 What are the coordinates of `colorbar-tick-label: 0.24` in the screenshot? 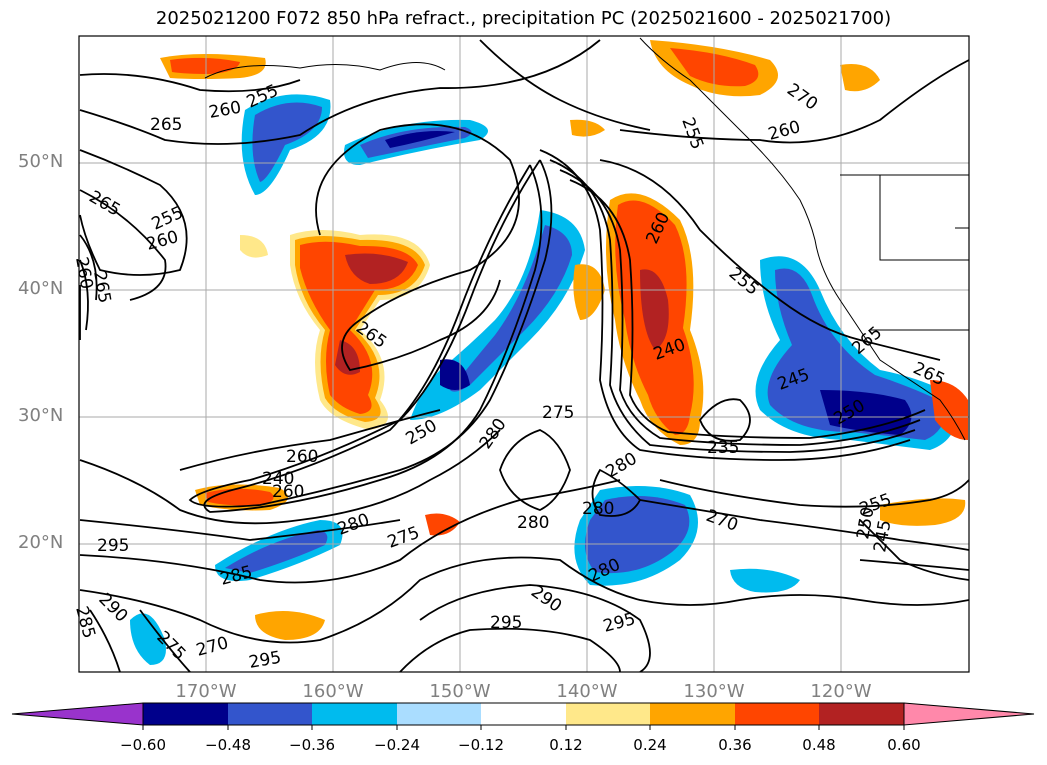 It's located at (650, 745).